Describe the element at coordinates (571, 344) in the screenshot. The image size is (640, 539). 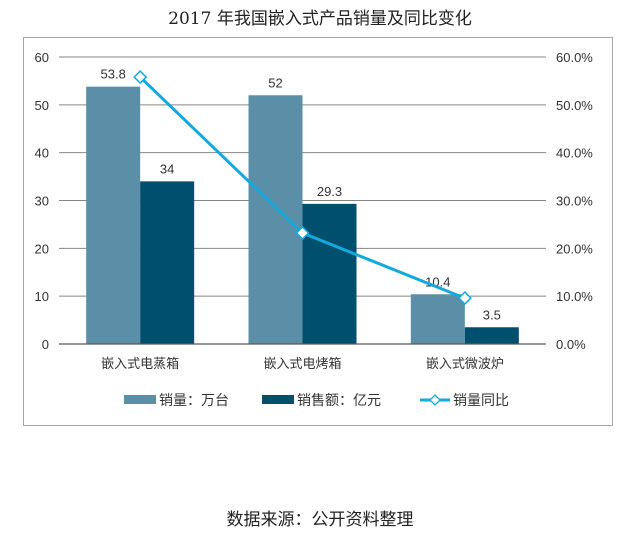
I see `right-tick-label: 0.0%` at that location.